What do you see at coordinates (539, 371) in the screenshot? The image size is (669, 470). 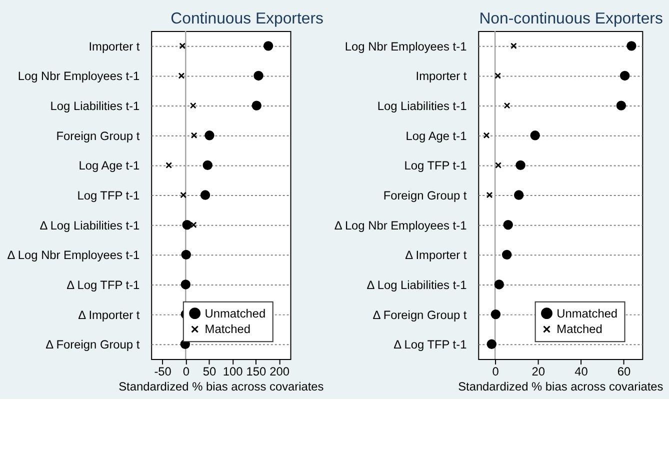 I see `x-tick-label: 20` at bounding box center [539, 371].